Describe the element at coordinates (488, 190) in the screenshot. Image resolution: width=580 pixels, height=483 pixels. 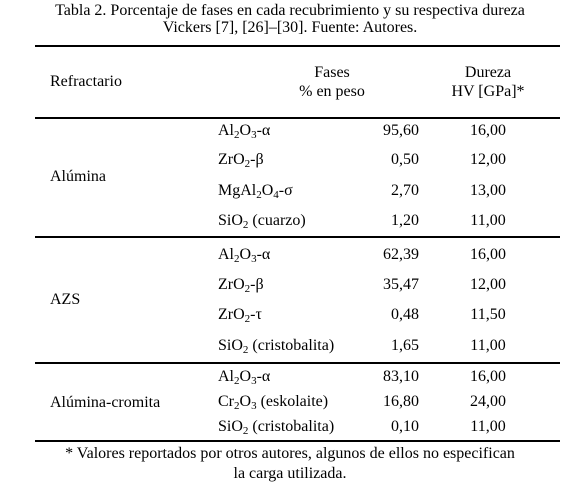
I see `hardness: 13,00` at that location.